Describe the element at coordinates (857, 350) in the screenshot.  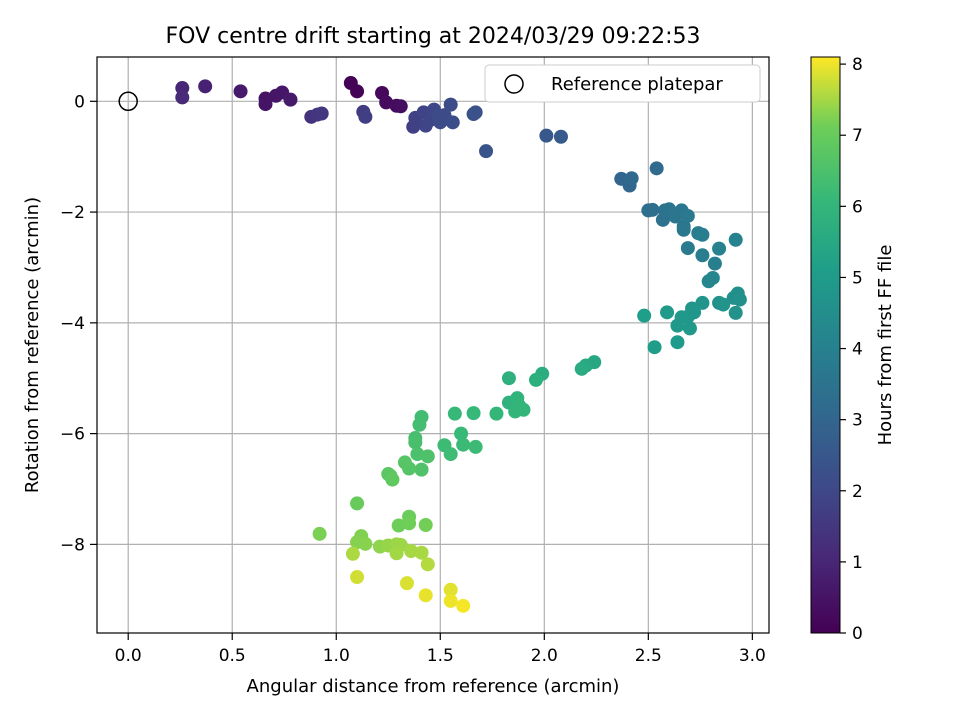
I see `colorbar-tick-label: 4` at that location.